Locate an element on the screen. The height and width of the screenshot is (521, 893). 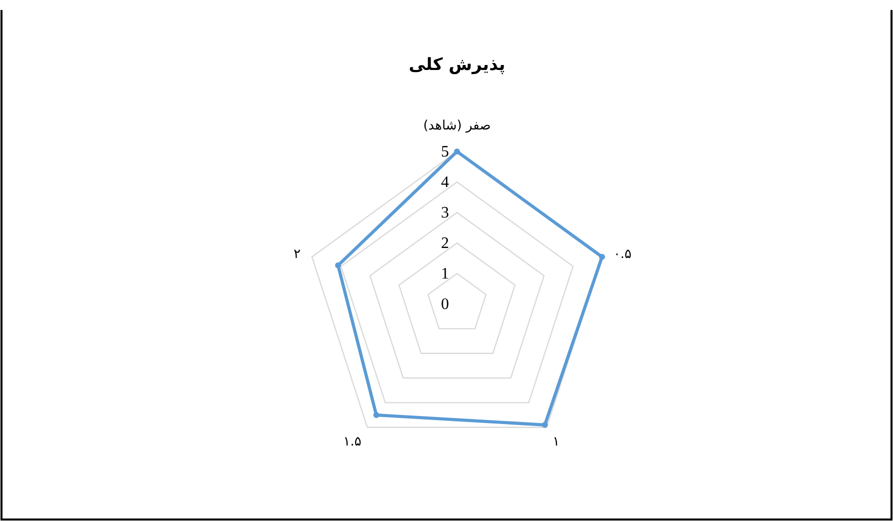
y-tick-label: 1 is located at coordinates (445, 274).